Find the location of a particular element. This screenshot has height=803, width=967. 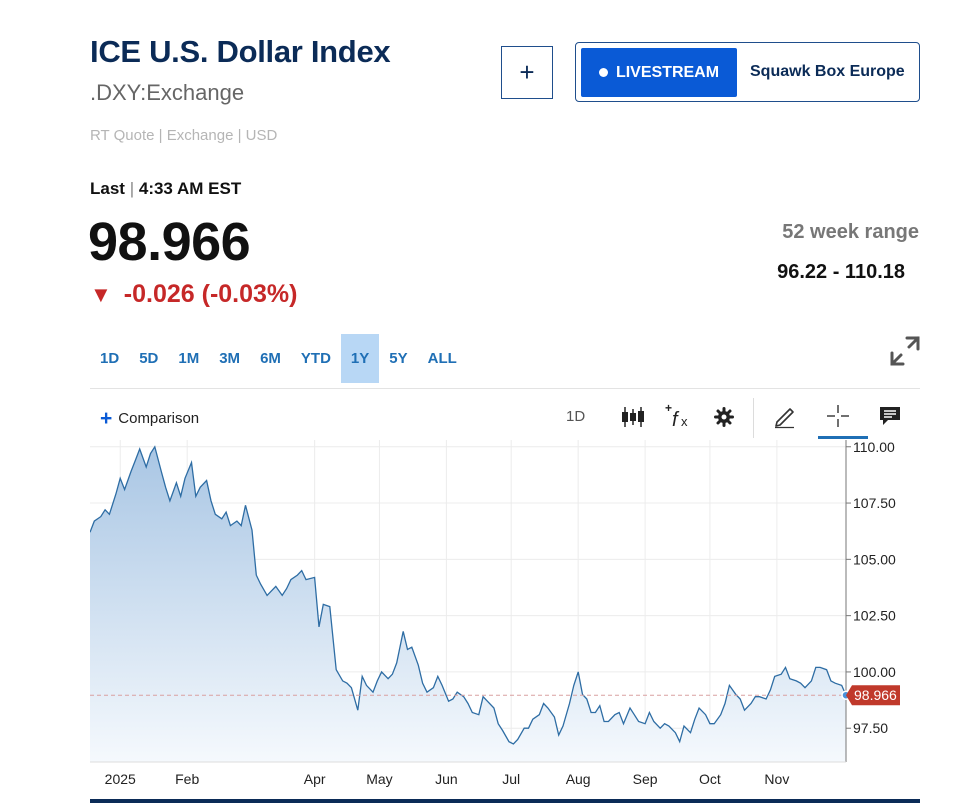

x-tick-label: Nov is located at coordinates (776, 779).